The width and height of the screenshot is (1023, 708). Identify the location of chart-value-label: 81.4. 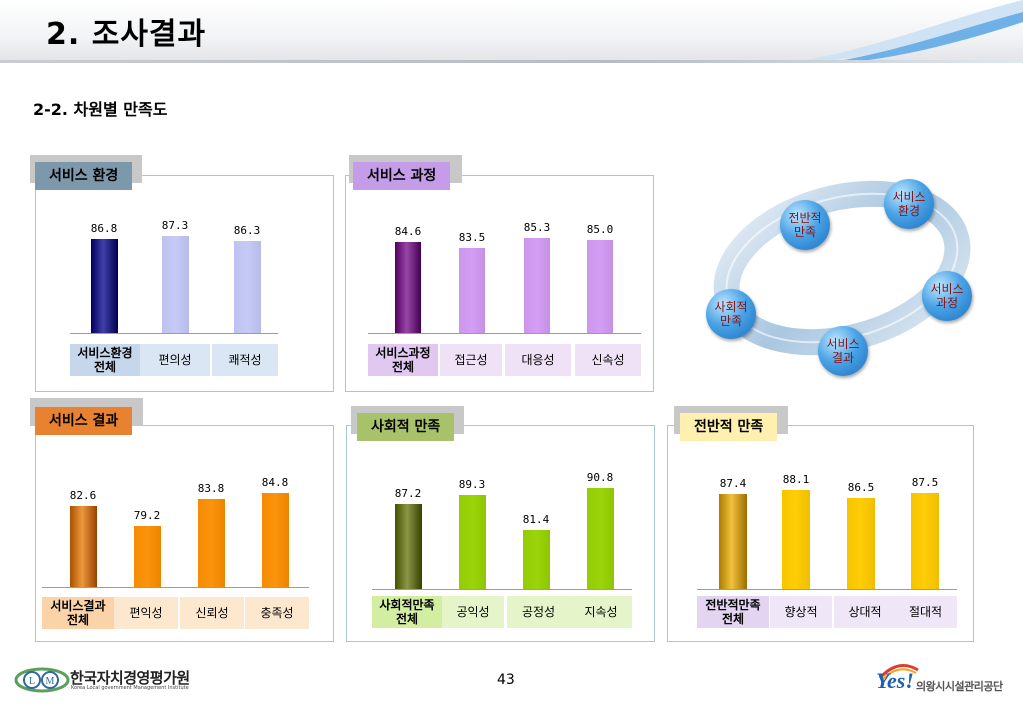
(536, 519).